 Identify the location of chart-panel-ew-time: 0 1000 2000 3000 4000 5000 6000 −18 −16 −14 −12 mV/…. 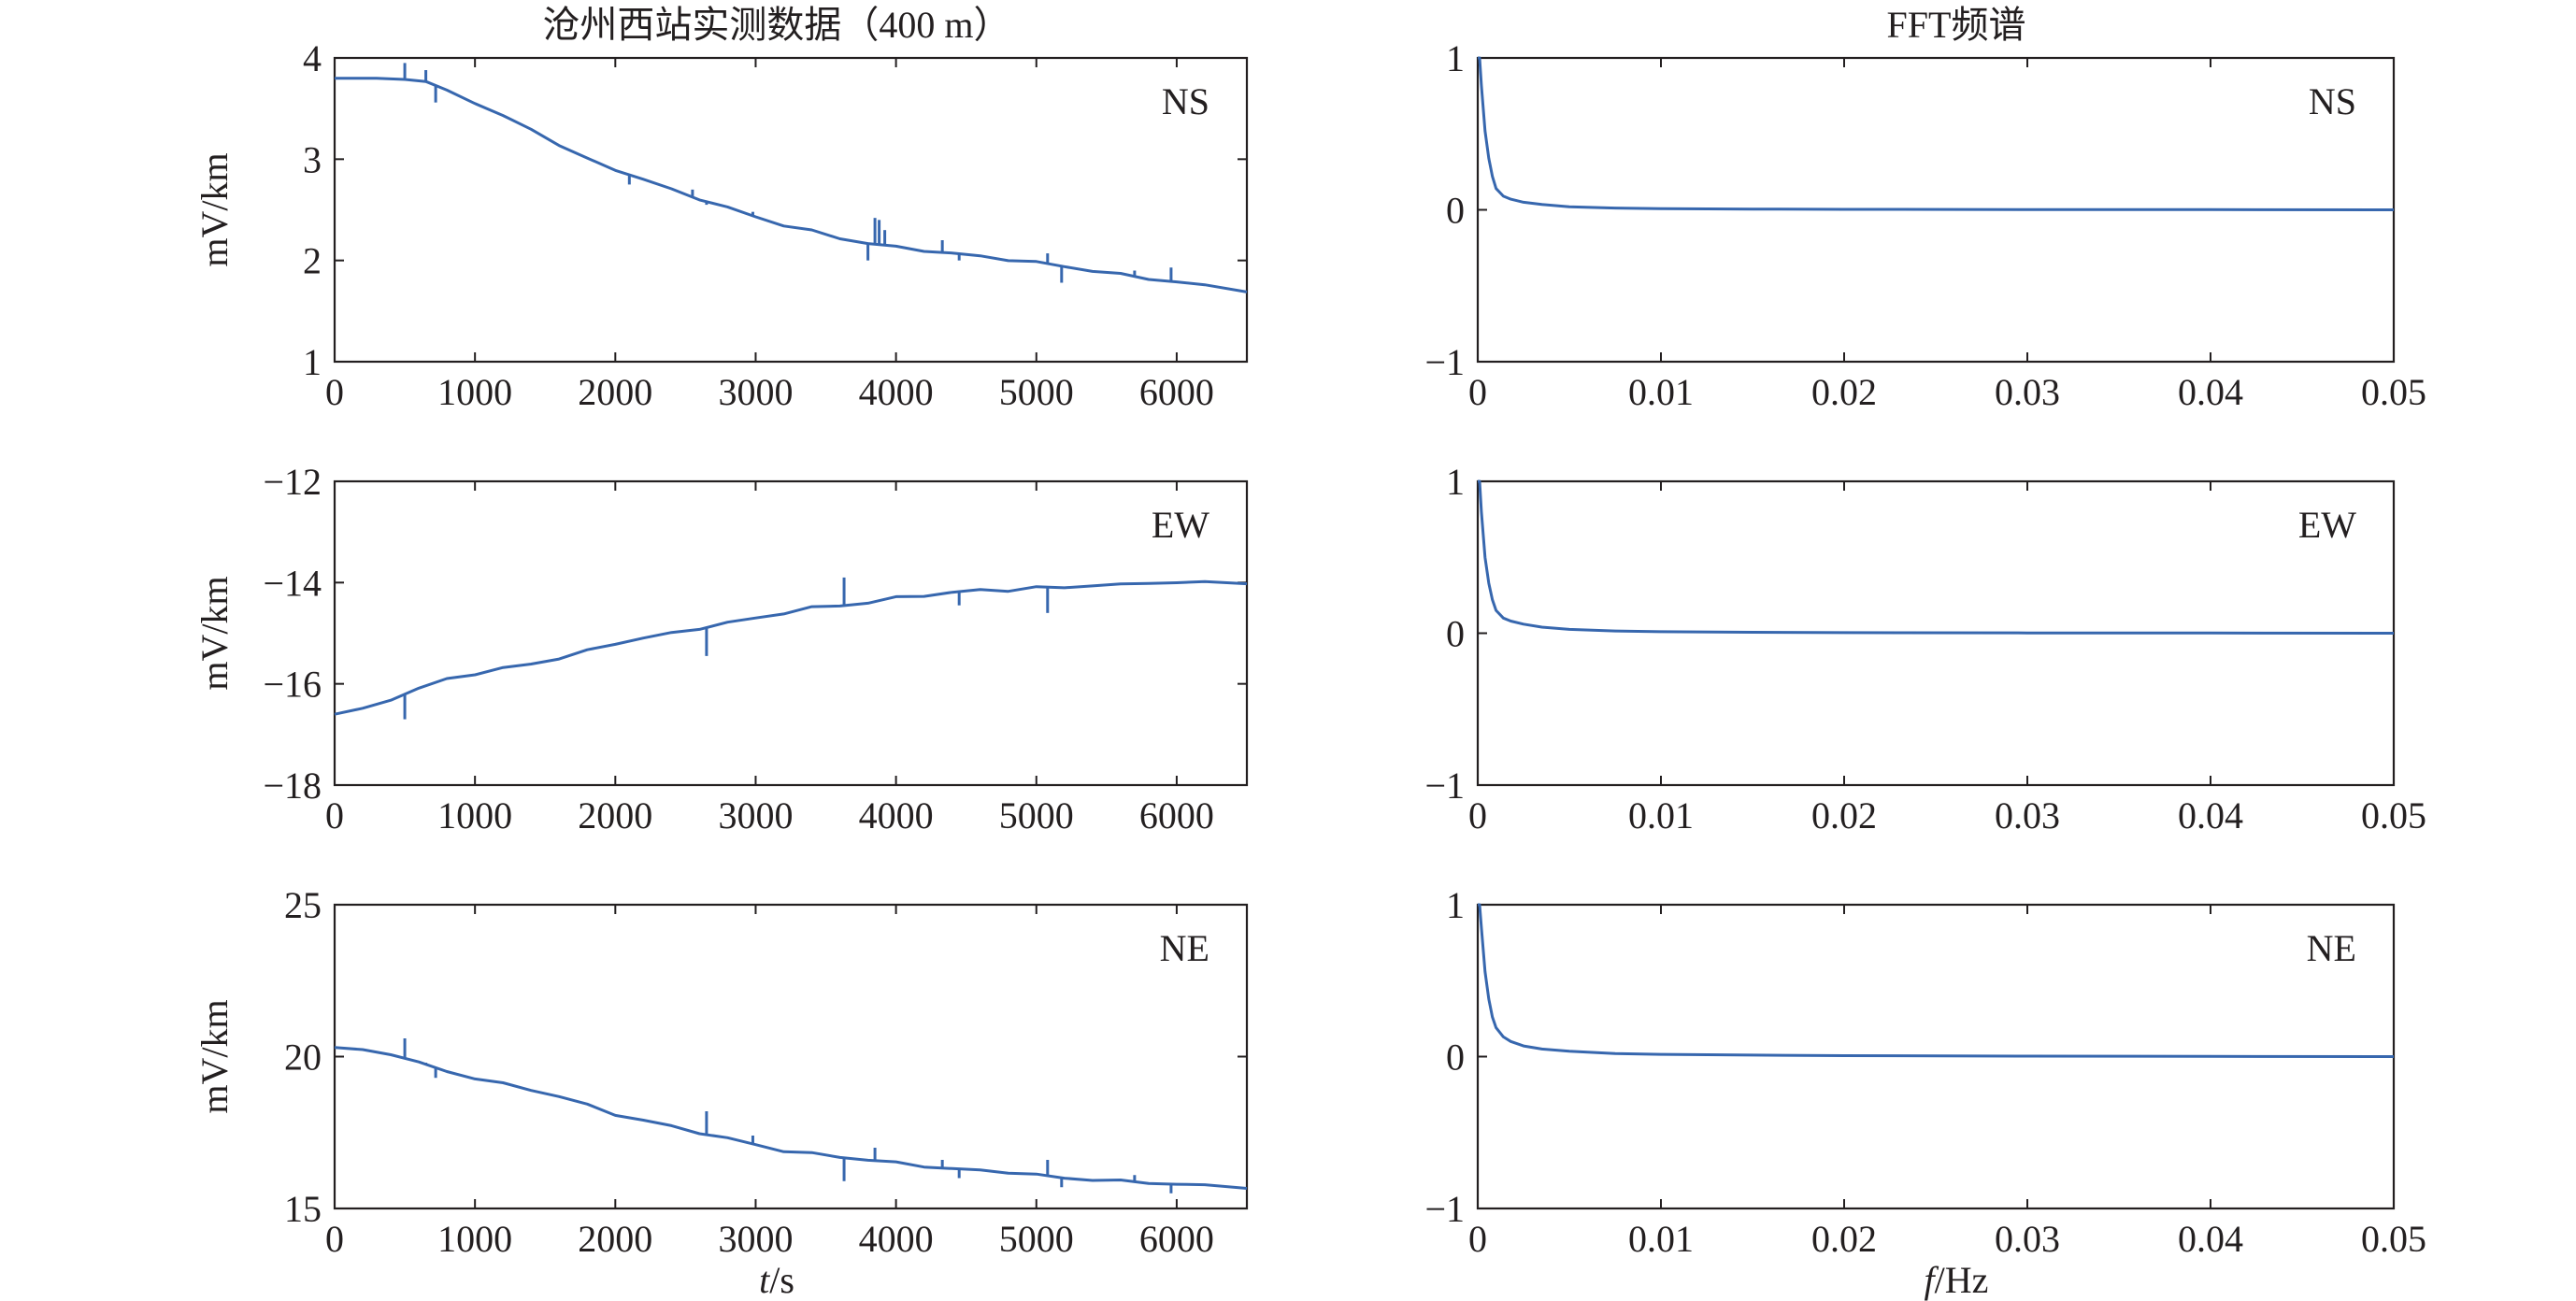
(721, 648).